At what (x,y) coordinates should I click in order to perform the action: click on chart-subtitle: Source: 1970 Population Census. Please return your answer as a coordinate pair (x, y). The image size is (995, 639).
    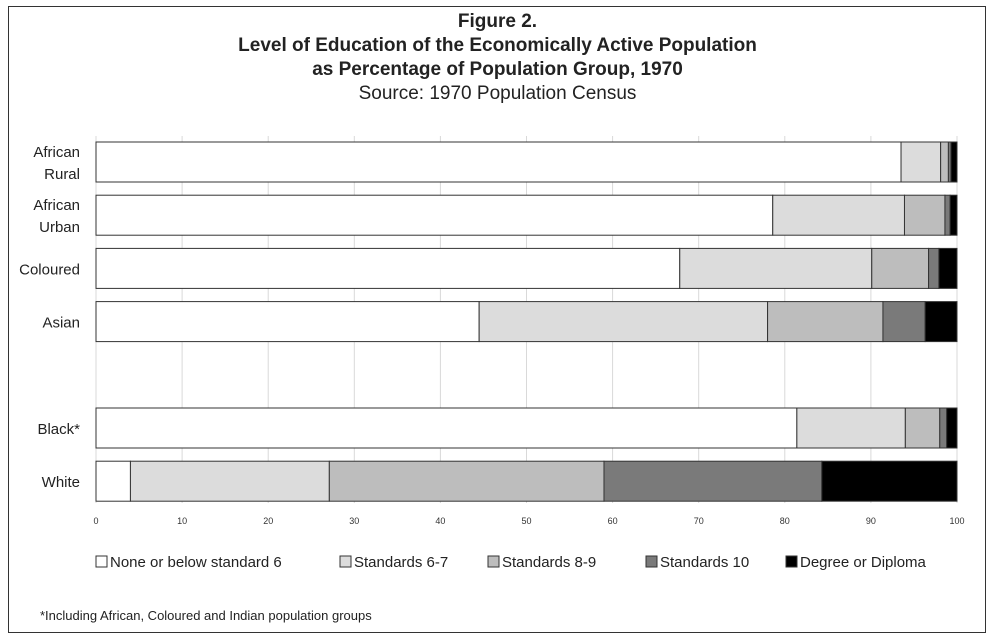
    Looking at the image, I should click on (497, 93).